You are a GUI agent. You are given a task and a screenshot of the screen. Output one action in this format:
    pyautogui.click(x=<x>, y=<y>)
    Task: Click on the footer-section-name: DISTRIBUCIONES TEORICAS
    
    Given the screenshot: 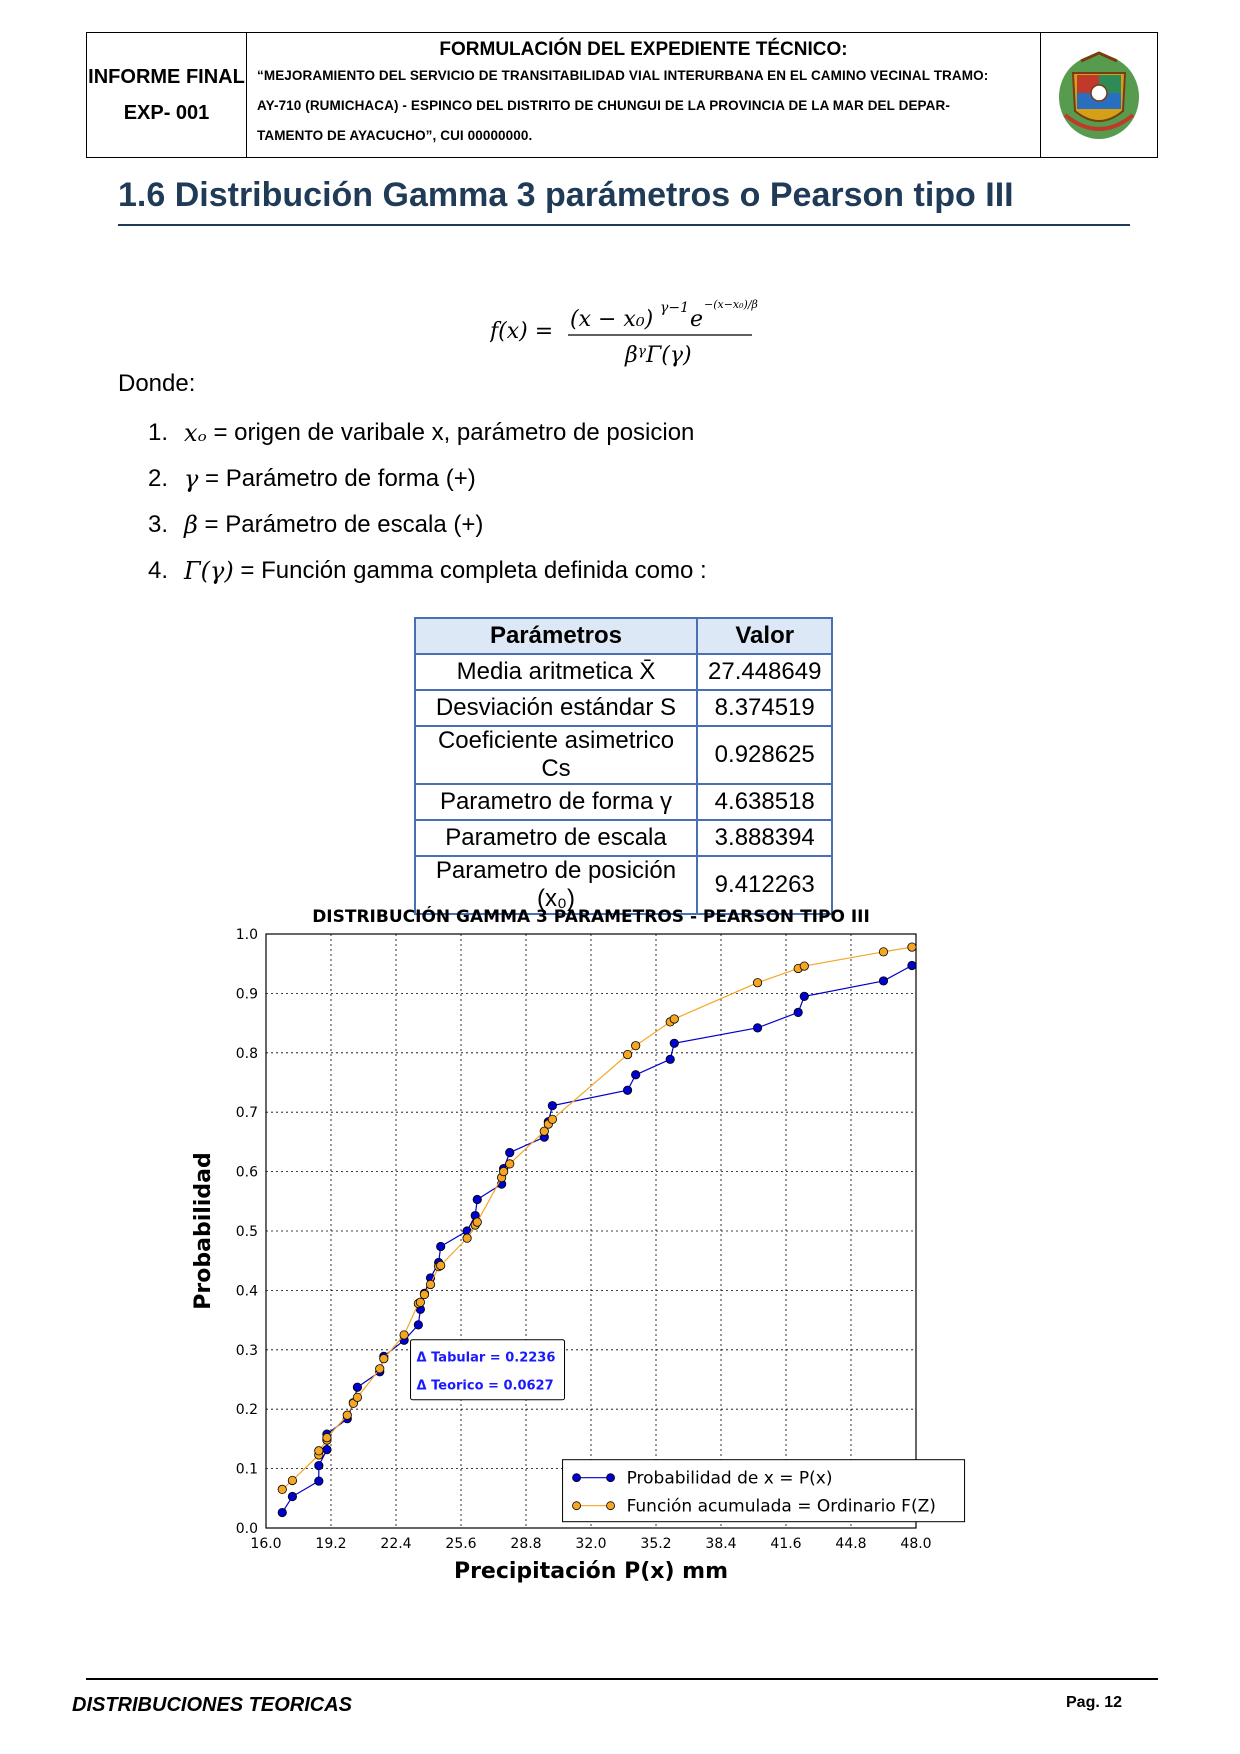 What is the action you would take?
    pyautogui.click(x=212, y=1705)
    